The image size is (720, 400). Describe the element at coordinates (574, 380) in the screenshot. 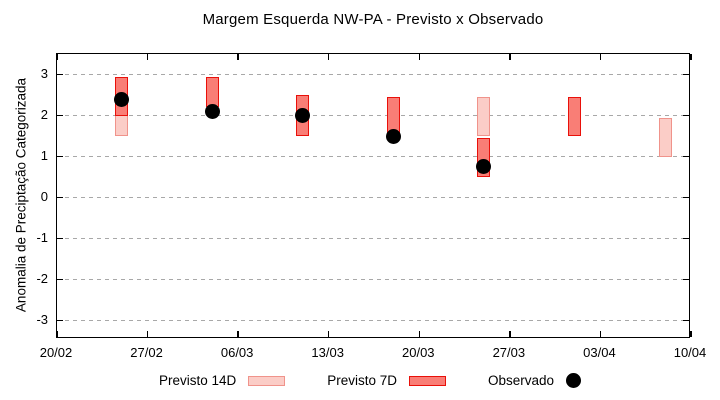

I see `observado-swatch-dot` at that location.